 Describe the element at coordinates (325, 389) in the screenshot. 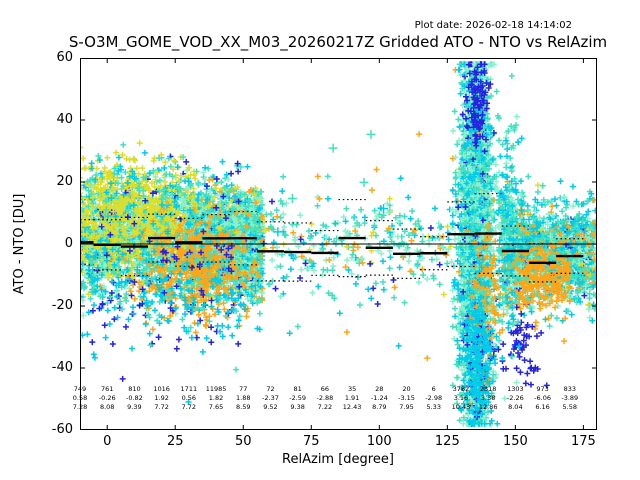

I see `bin-stat-value: 66` at that location.